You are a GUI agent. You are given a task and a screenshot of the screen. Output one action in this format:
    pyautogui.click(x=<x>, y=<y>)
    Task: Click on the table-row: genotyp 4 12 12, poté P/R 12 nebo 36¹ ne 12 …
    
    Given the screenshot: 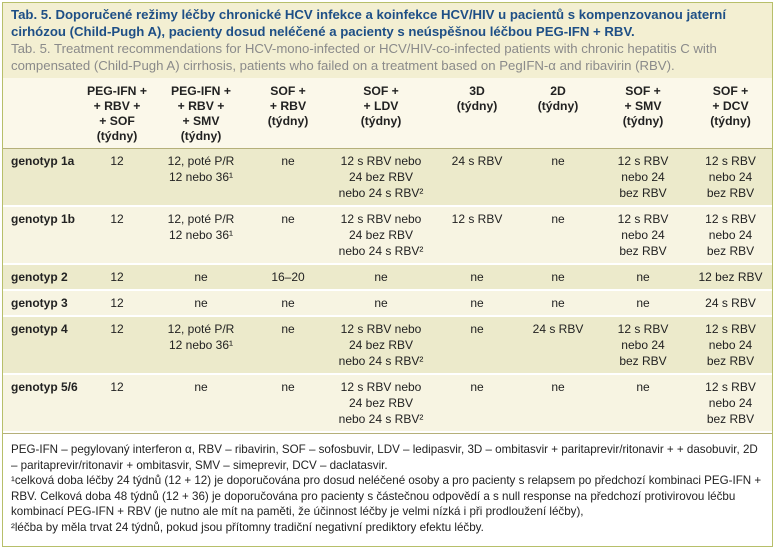 What is the action you would take?
    pyautogui.click(x=387, y=345)
    